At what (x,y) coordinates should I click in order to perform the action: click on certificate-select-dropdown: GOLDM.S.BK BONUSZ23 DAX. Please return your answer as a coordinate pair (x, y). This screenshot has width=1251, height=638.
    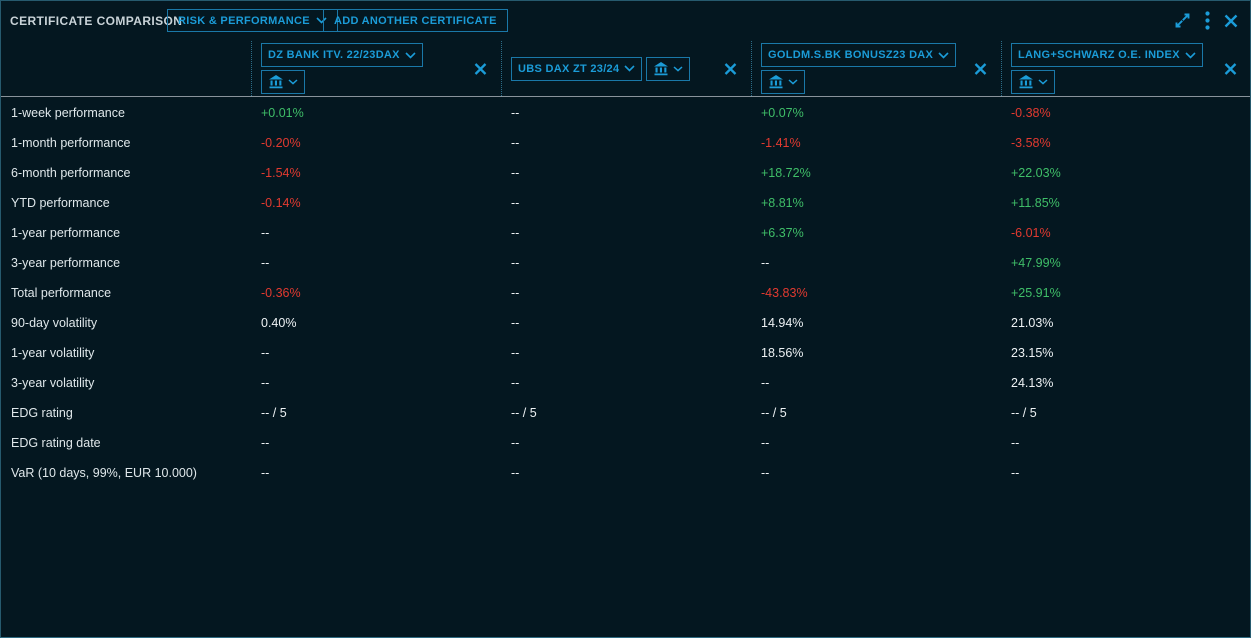
    Looking at the image, I should click on (859, 55).